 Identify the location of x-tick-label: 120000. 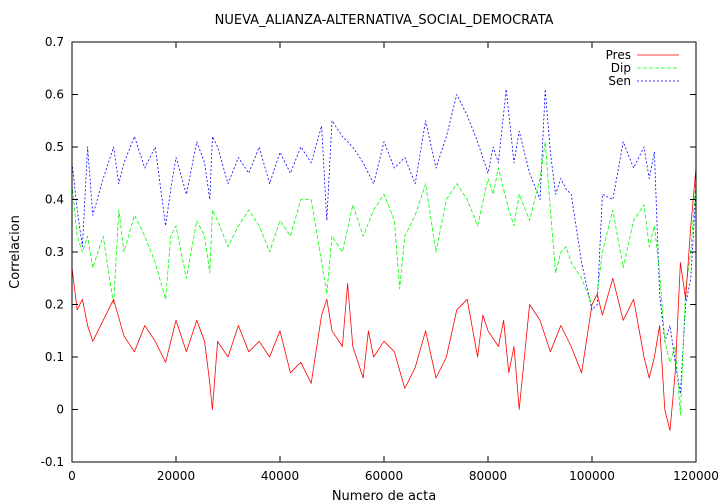
(696, 476).